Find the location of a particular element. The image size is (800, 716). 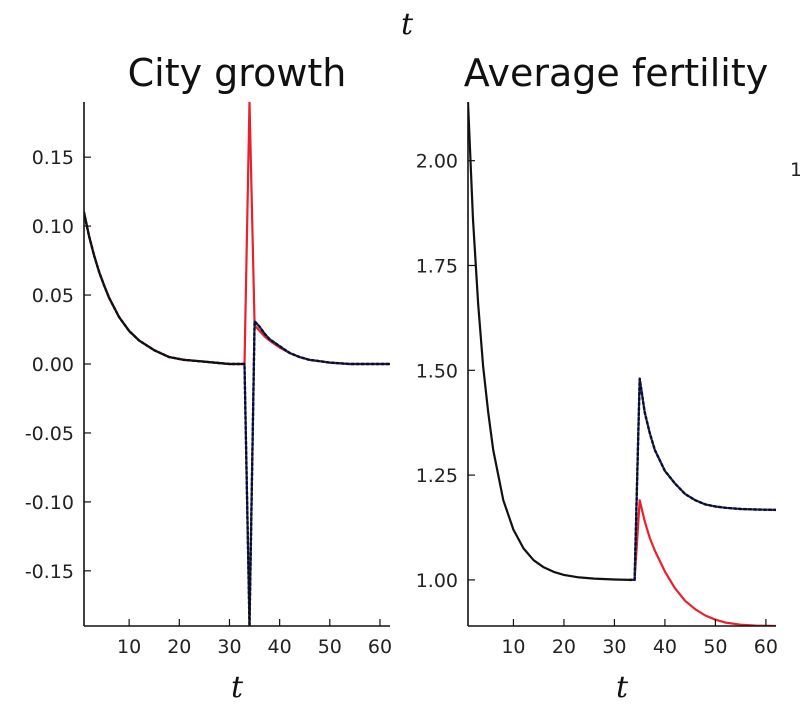

average-fertility-x-tick-label: 10 is located at coordinates (513, 647).